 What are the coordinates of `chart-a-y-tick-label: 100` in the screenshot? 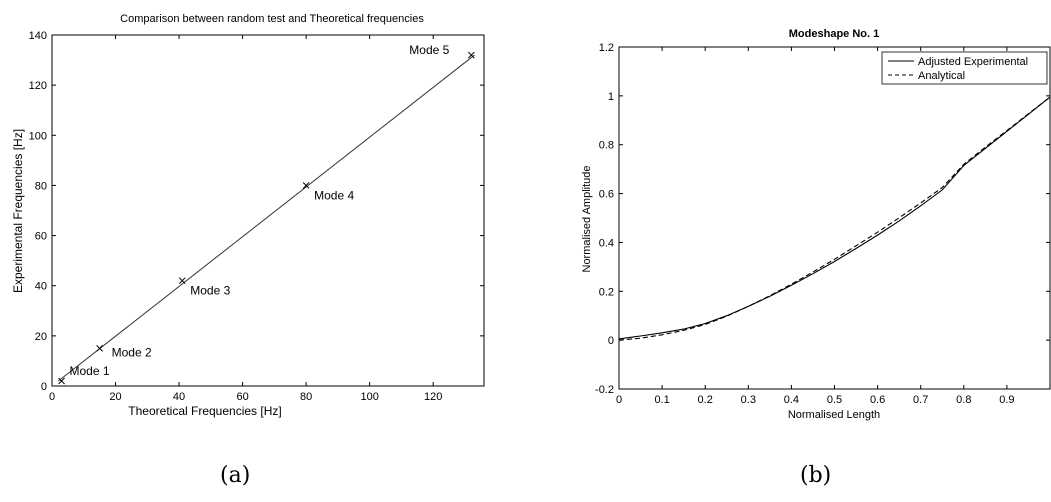 It's located at (38, 136).